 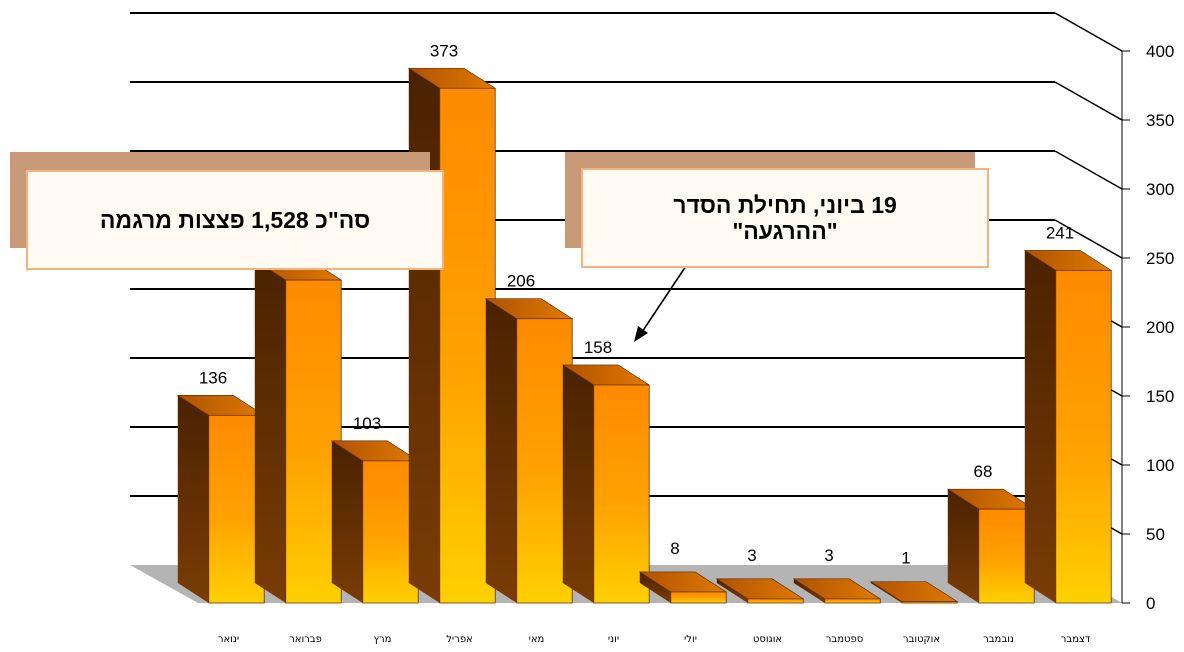 What do you see at coordinates (598, 347) in the screenshot?
I see `data-label: 158` at bounding box center [598, 347].